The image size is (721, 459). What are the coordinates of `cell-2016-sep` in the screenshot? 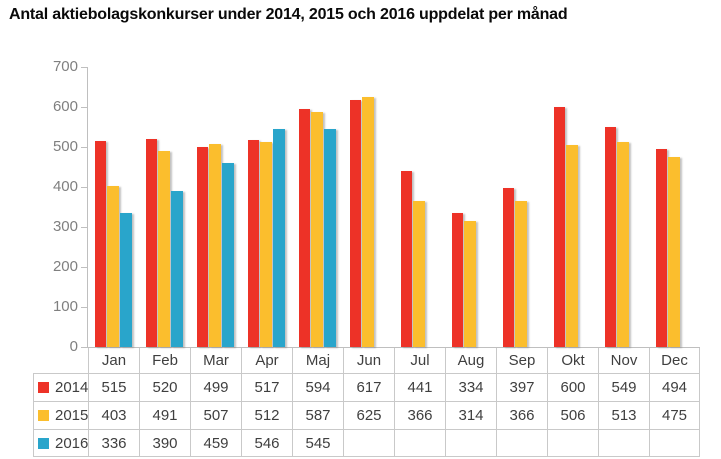 It's located at (521, 443).